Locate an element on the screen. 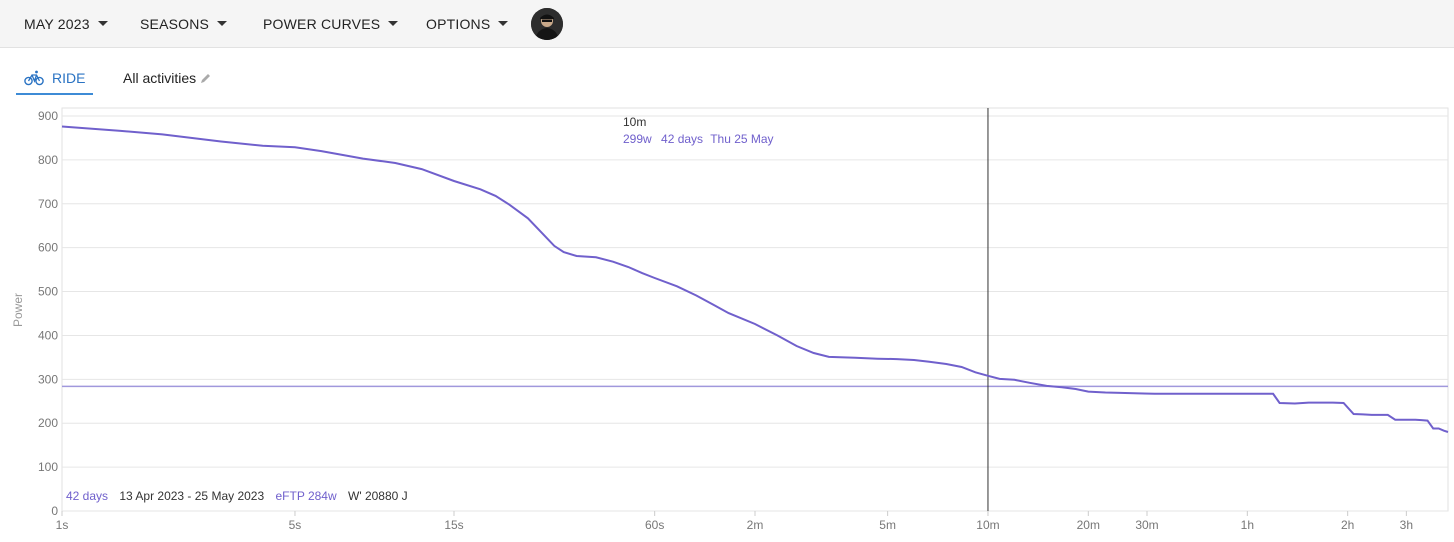  footer-period: 42 days is located at coordinates (87, 496).